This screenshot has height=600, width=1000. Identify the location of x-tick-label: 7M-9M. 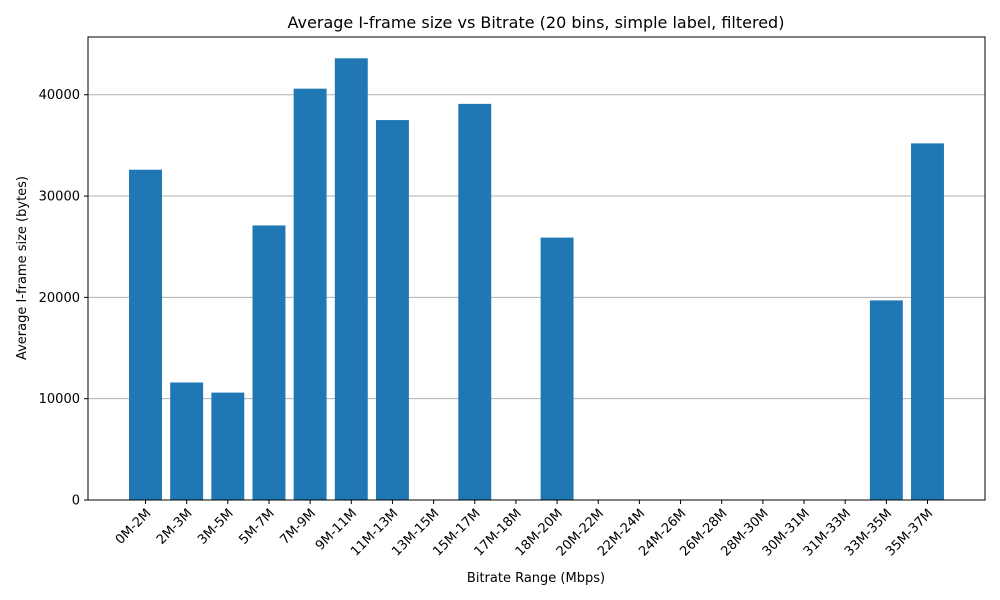
(297, 526).